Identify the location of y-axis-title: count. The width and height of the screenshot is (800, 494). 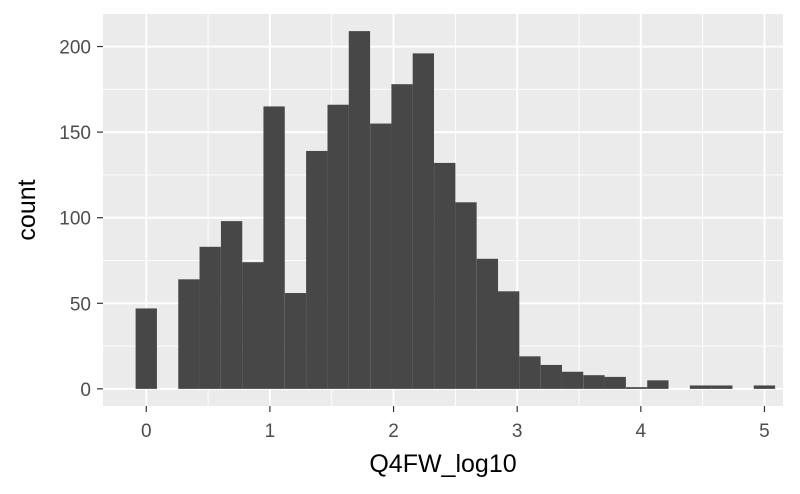
(27, 209).